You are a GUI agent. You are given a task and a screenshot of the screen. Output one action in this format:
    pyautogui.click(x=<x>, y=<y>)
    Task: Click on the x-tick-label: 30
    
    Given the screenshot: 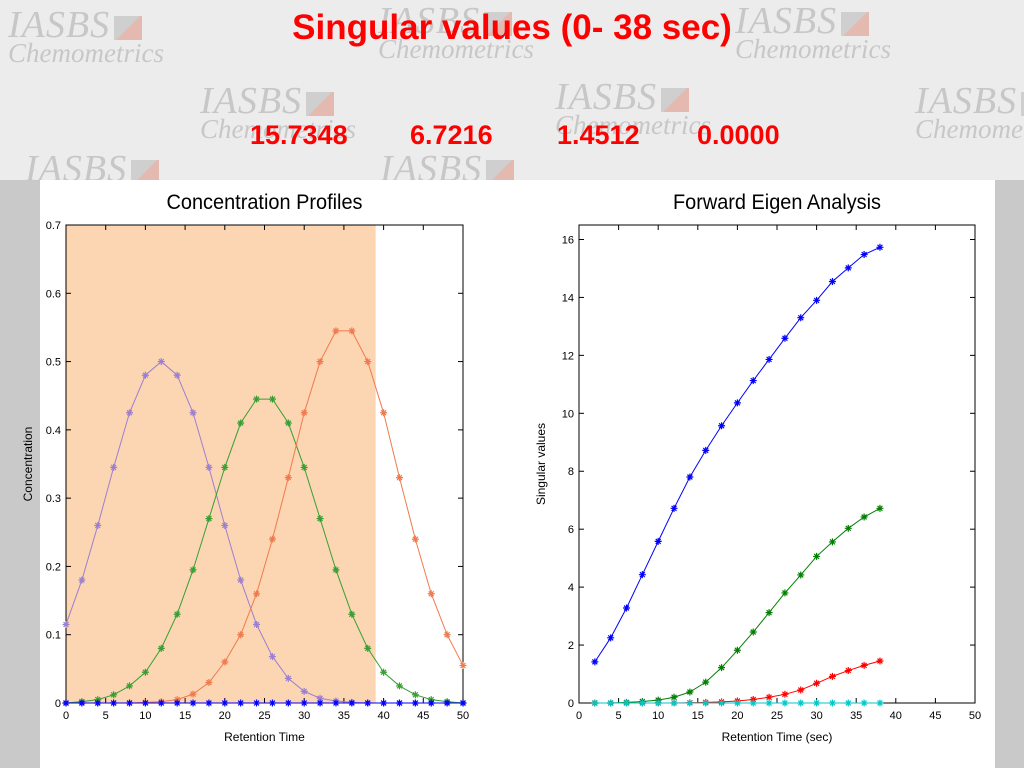 What is the action you would take?
    pyautogui.click(x=816, y=716)
    